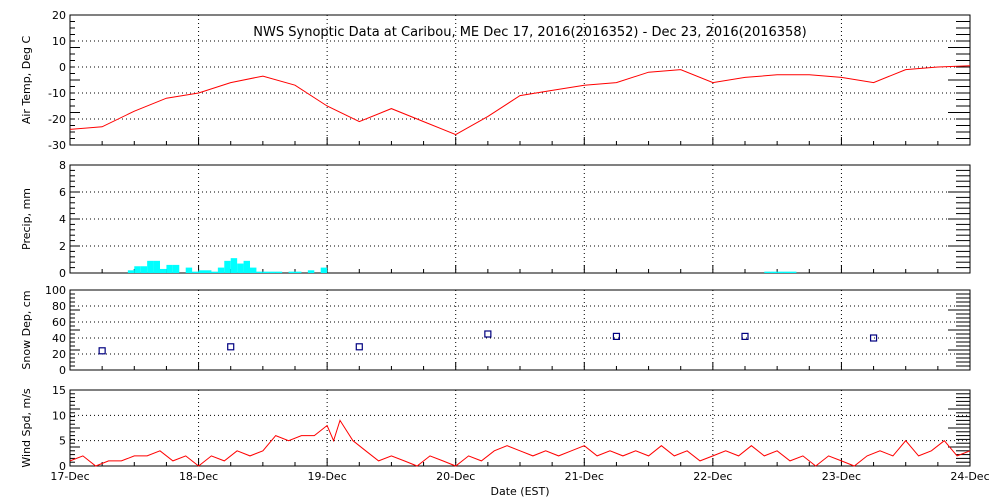 This screenshot has width=1000, height=500. I want to click on y-axis-label: Wind Spd, m/s, so click(26, 428).